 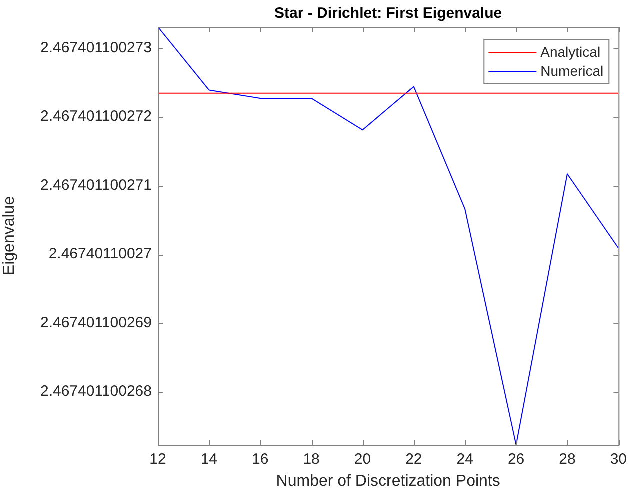 What do you see at coordinates (96, 323) in the screenshot?
I see `y-tick-label: 2.467401100269` at bounding box center [96, 323].